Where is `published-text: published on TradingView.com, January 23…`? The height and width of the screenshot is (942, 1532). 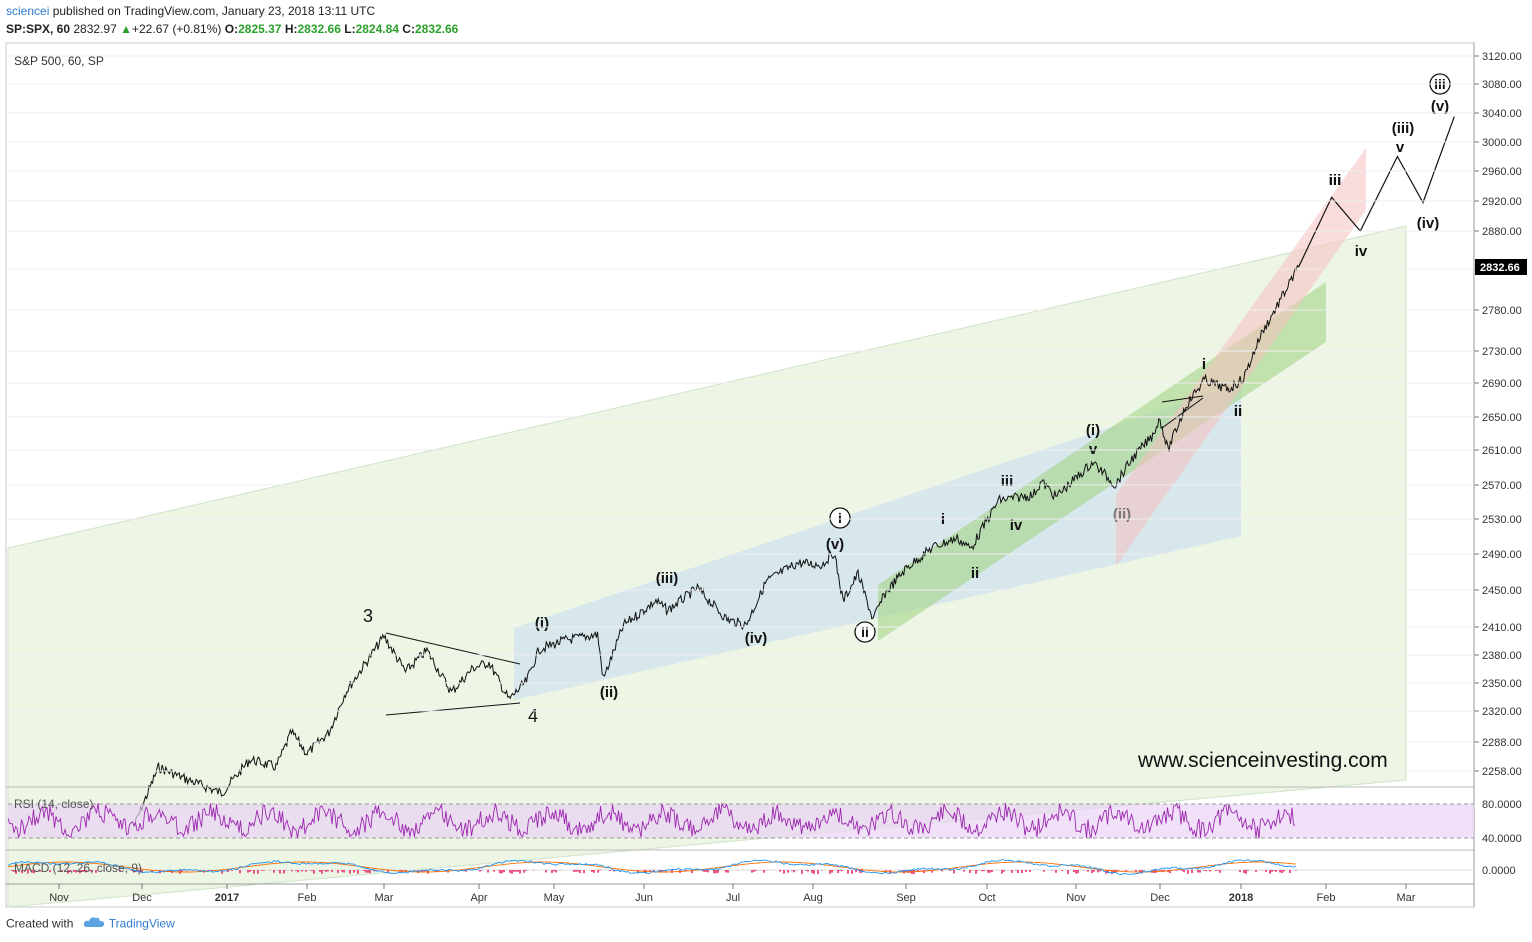
published-text: published on TradingView.com, January 23… is located at coordinates (214, 11).